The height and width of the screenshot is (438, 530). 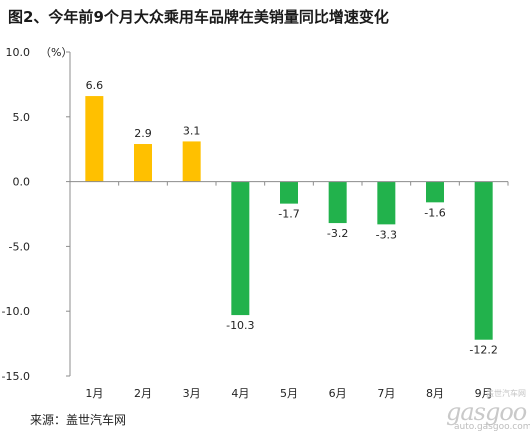 I want to click on y-unit-label: （%）, so click(x=56, y=52).